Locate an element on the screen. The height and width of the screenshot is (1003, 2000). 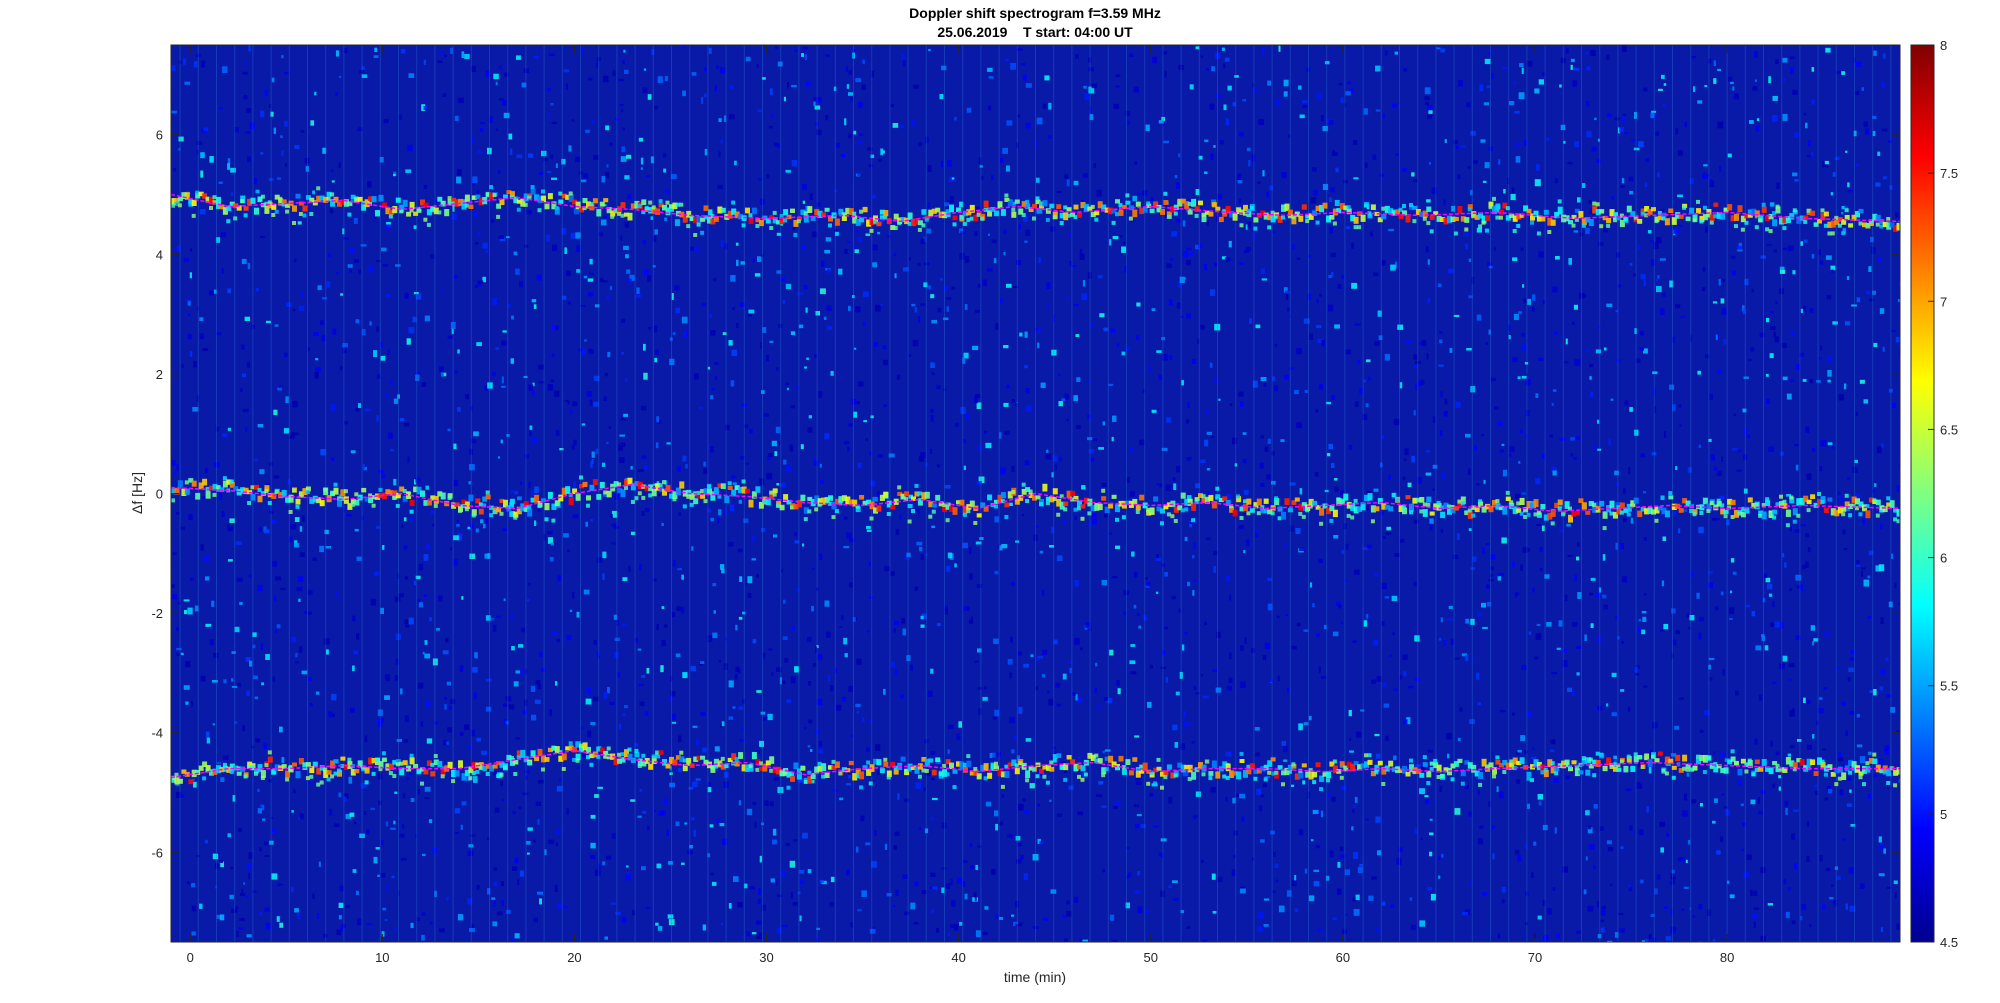
x-tick-label: 70 is located at coordinates (1535, 957).